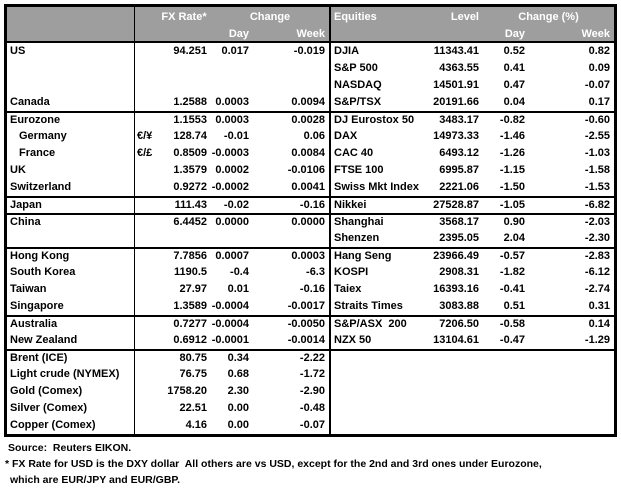 The image size is (621, 502). Describe the element at coordinates (459, 306) in the screenshot. I see `equity-level-cell: 3083.88` at that location.